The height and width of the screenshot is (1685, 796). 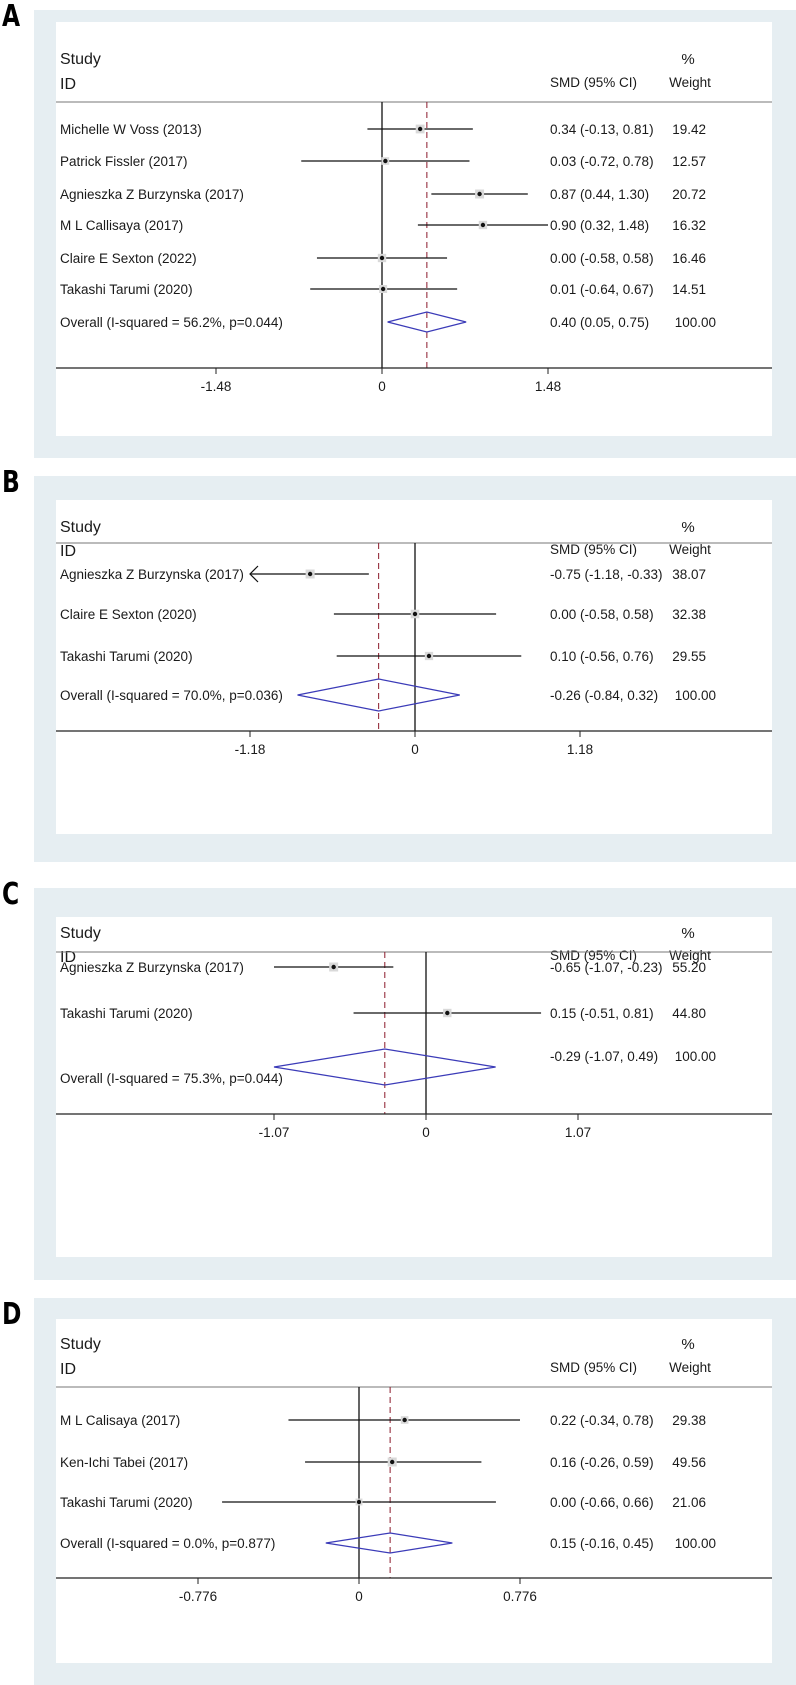 What do you see at coordinates (198, 1596) in the screenshot?
I see `x-tick-label: -0.776` at bounding box center [198, 1596].